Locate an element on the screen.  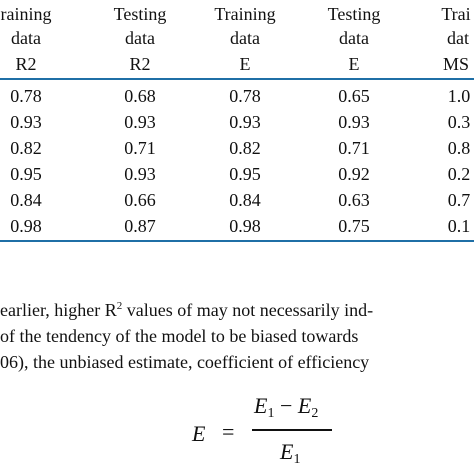
table-cell: 0.1 is located at coordinates (459, 226).